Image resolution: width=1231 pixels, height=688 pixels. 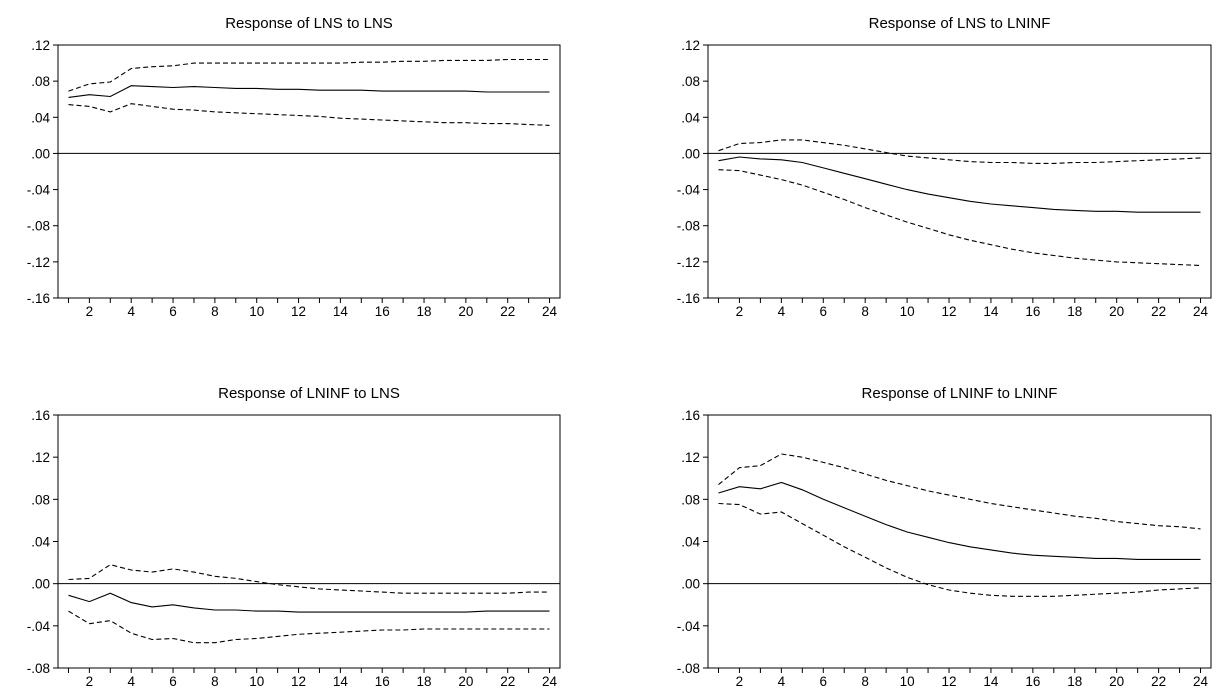 What do you see at coordinates (309, 393) in the screenshot?
I see `chart-title: Response of LNINF to LNS` at bounding box center [309, 393].